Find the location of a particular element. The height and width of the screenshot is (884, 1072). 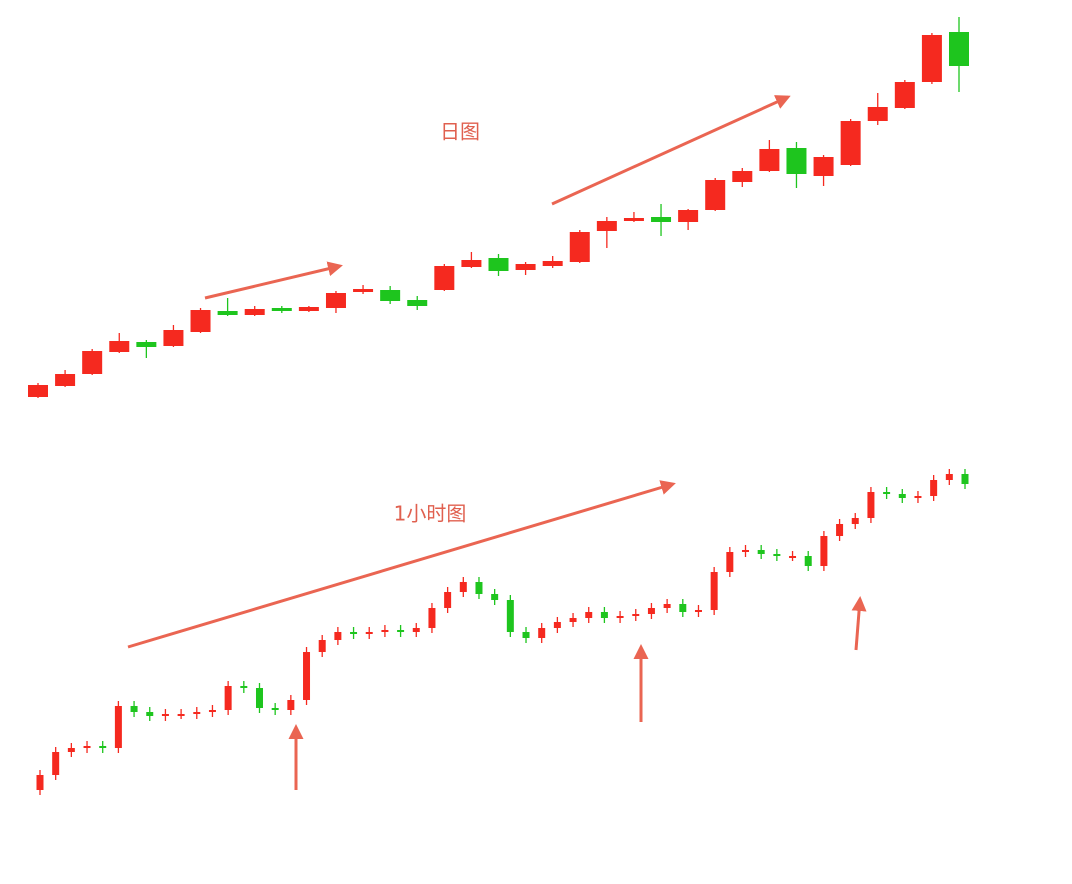

annotation: 1小时图 is located at coordinates (430, 514).